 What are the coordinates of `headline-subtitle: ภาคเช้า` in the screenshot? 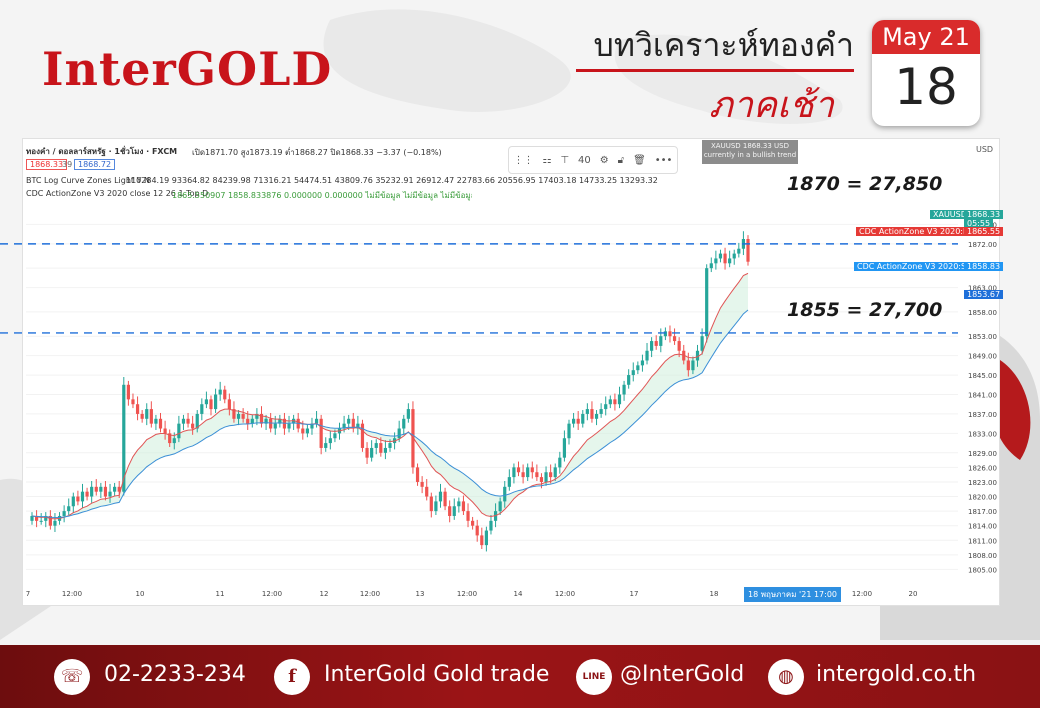 It's located at (771, 105).